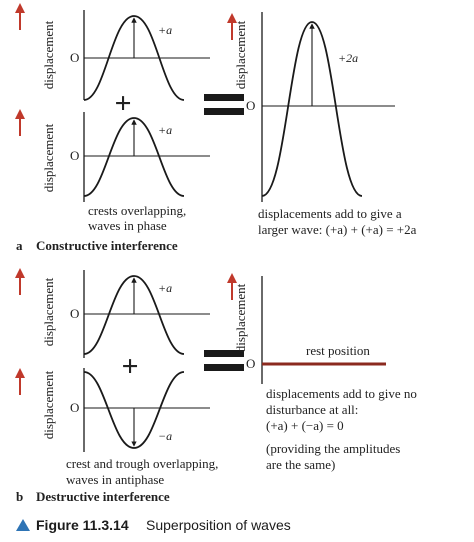 The width and height of the screenshot is (474, 542). What do you see at coordinates (107, 245) in the screenshot?
I see `part-a-title: Constructive interference` at bounding box center [107, 245].